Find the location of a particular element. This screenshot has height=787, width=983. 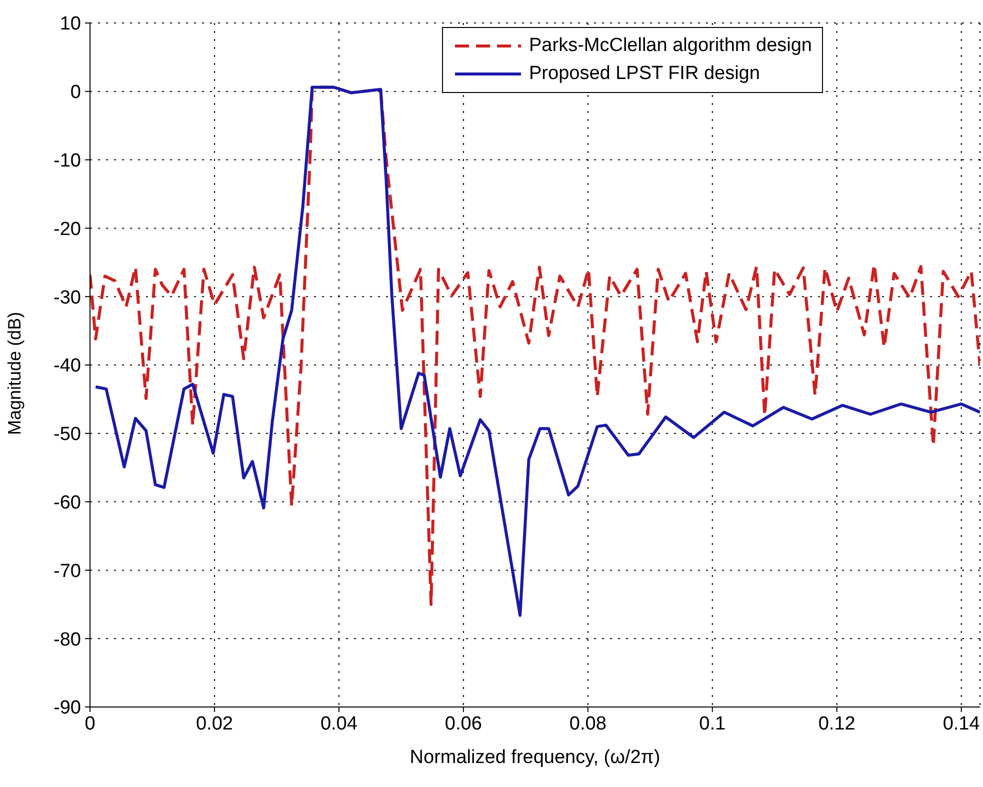

y-tick-label: -30 is located at coordinates (67, 297).